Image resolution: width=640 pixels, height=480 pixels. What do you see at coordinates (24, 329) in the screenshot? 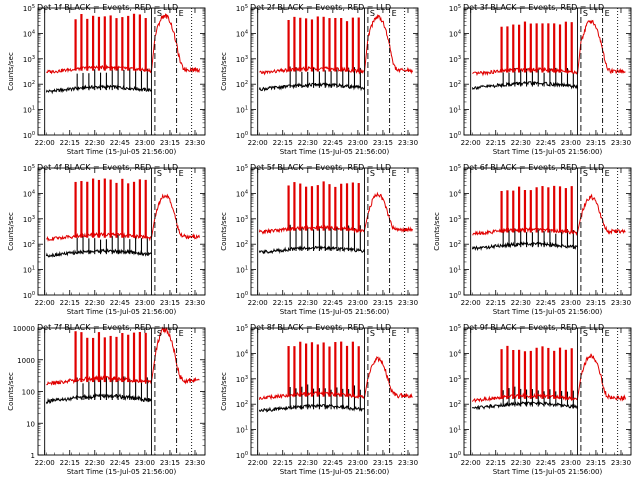
I see `y-tick-label: 10000` at bounding box center [24, 329].